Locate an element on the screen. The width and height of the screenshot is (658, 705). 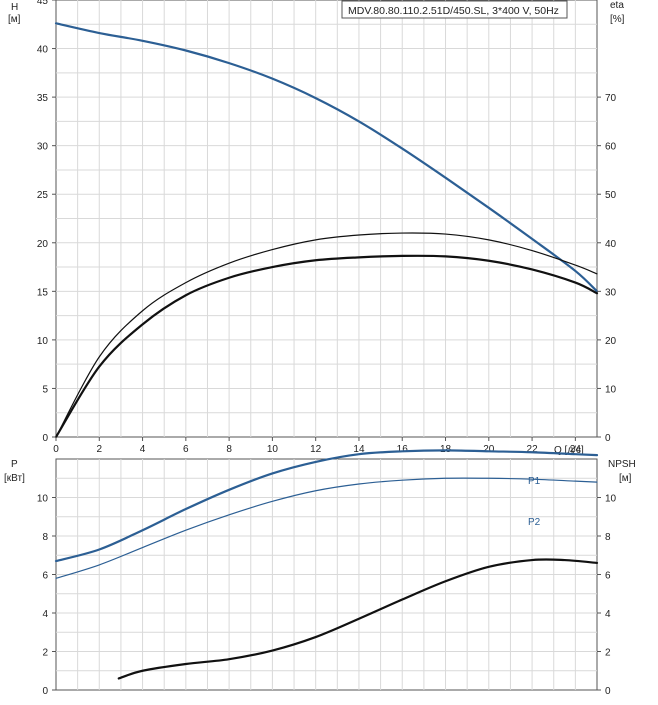
y-axis-unit-power: [кВт] is located at coordinates (14, 478).